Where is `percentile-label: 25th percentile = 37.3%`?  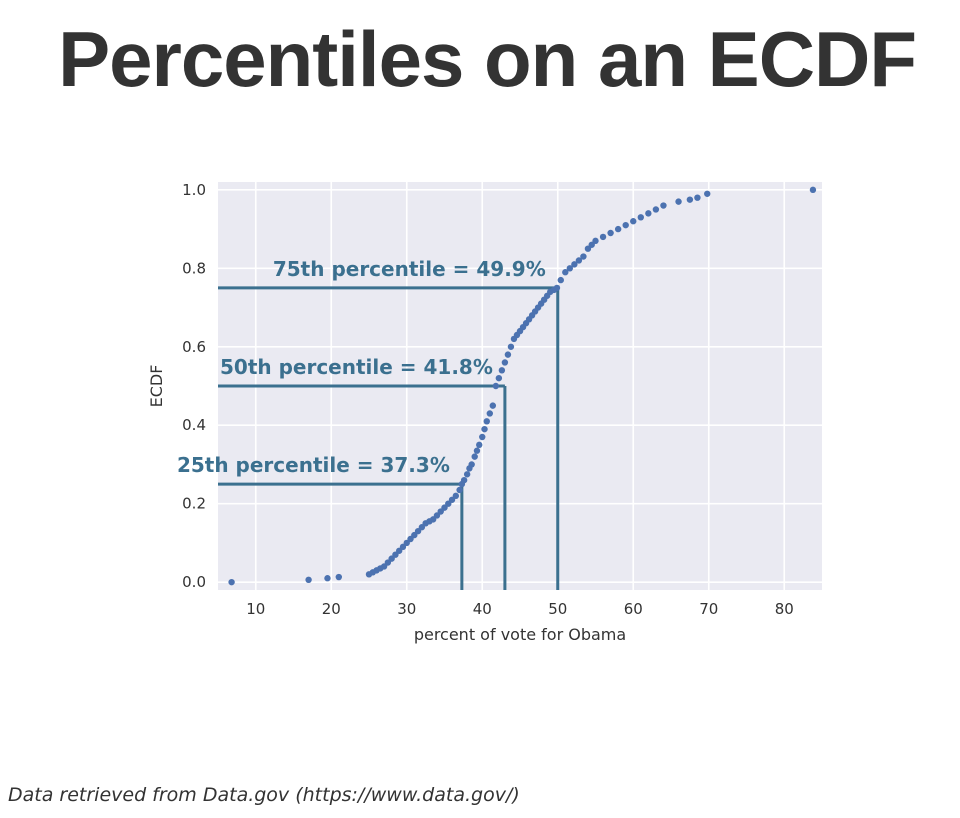
percentile-label: 25th percentile = 37.3% is located at coordinates (313, 465).